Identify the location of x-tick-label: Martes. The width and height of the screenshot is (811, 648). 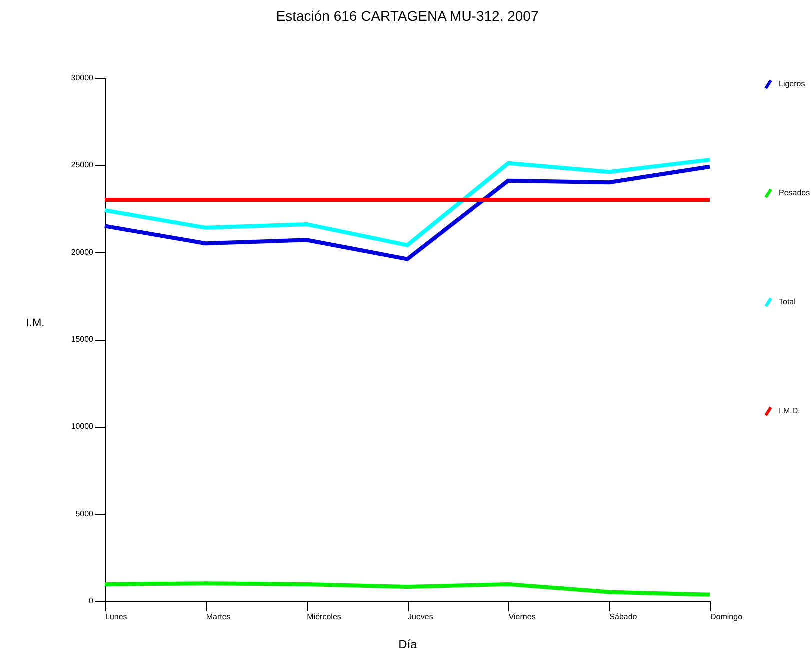
(218, 617).